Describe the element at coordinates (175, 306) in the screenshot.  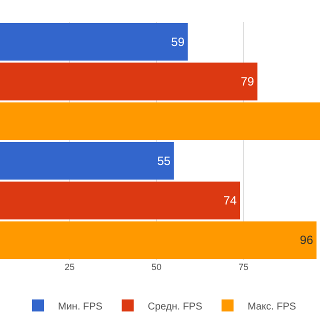
I see `legend-label: Средн. FPS` at that location.